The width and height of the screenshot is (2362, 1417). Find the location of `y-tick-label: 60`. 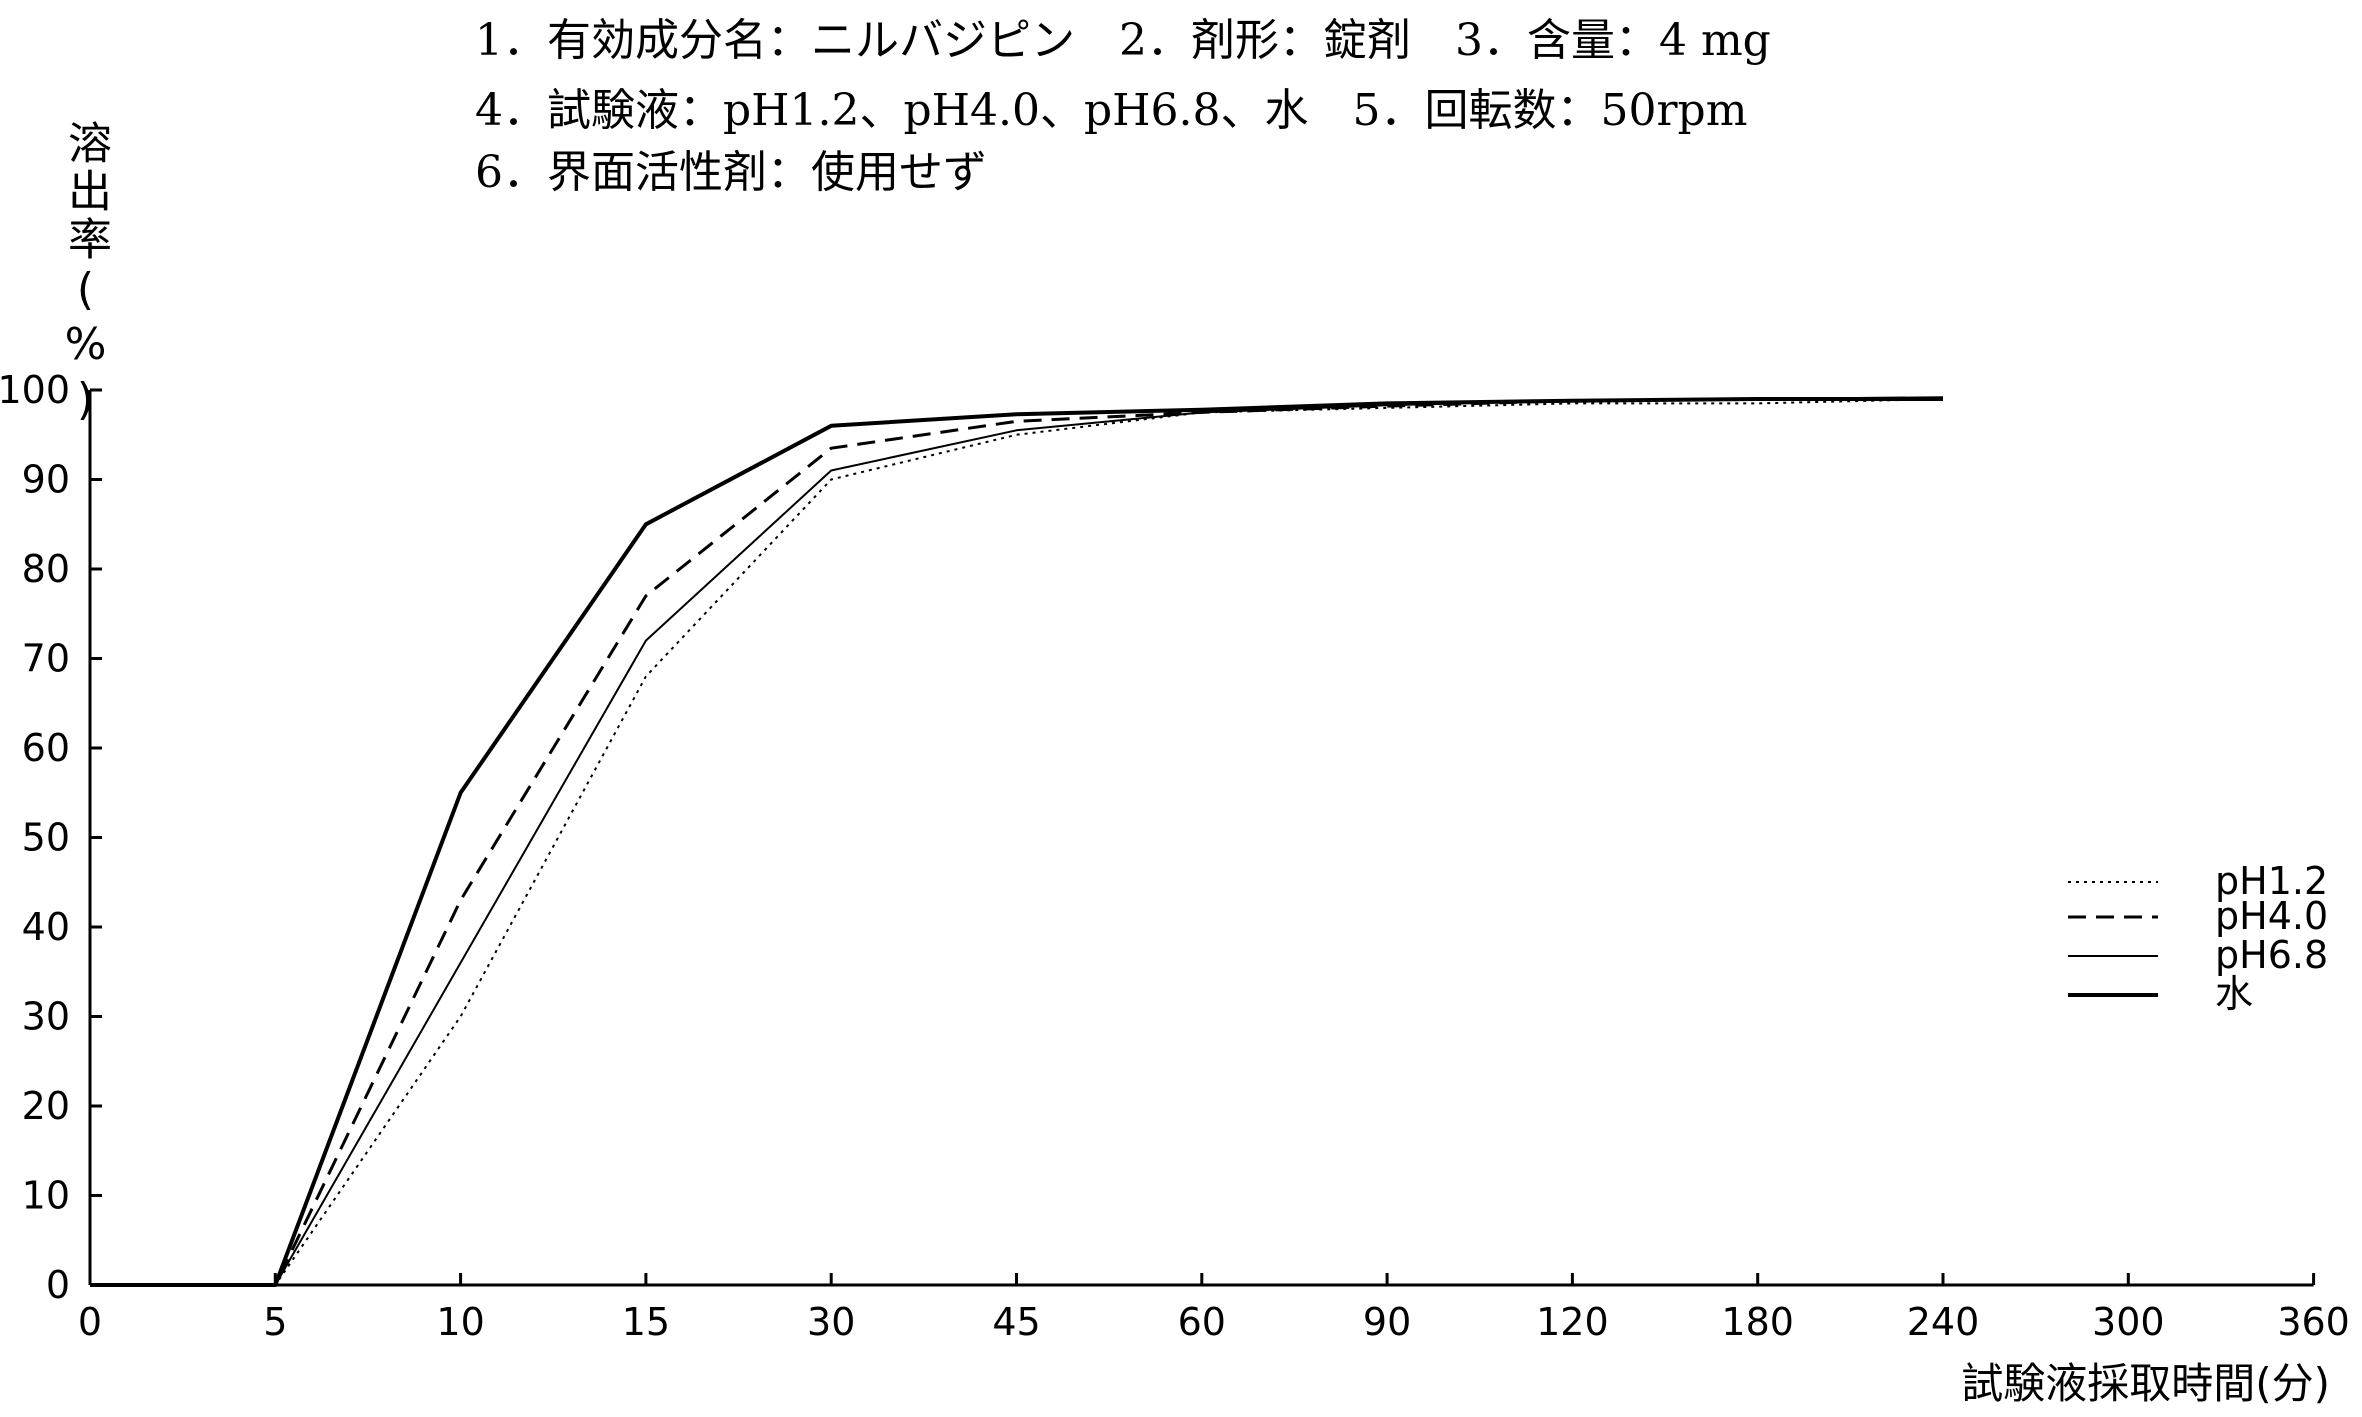

y-tick-label: 60 is located at coordinates (46, 748).